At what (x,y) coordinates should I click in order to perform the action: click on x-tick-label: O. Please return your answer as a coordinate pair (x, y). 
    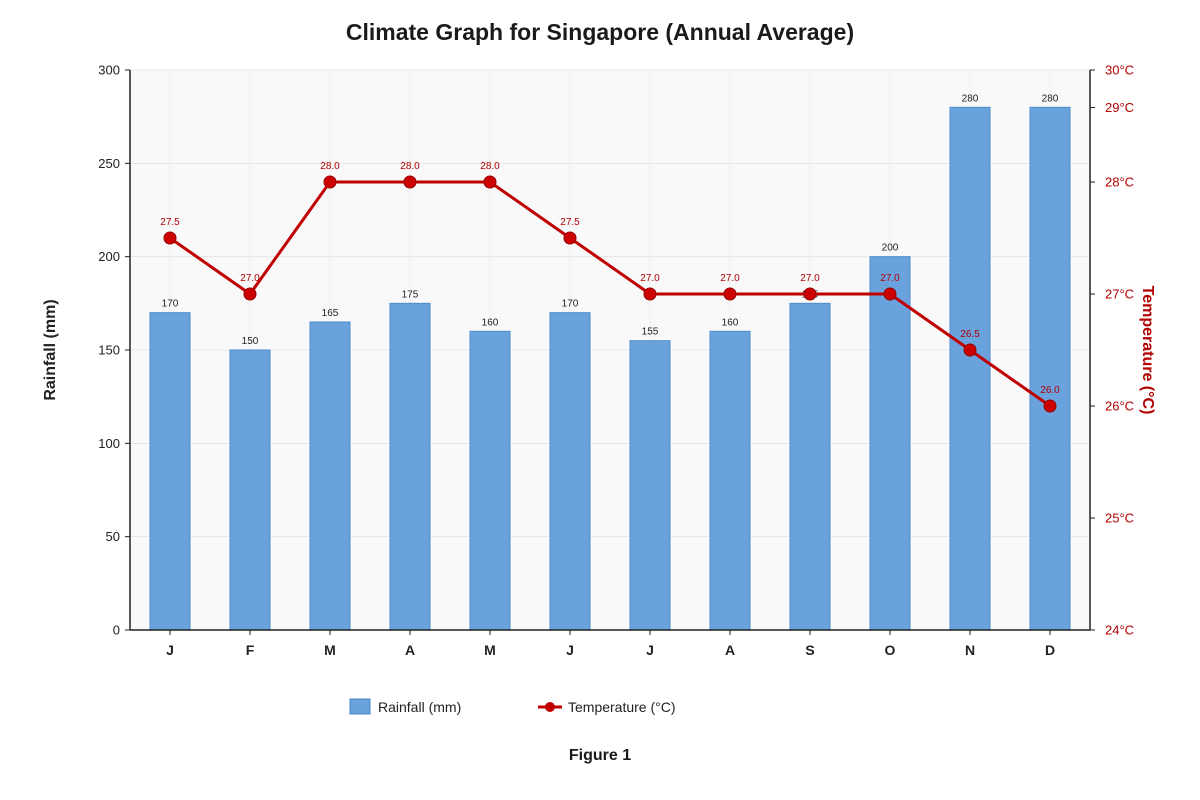
    Looking at the image, I should click on (890, 650).